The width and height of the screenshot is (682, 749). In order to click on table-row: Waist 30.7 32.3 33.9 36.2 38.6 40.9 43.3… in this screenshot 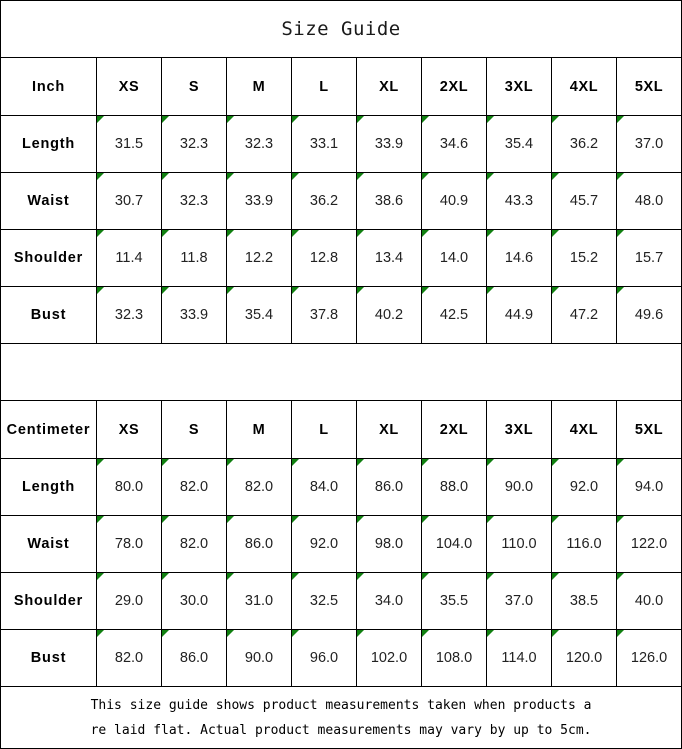, I will do `click(341, 201)`.